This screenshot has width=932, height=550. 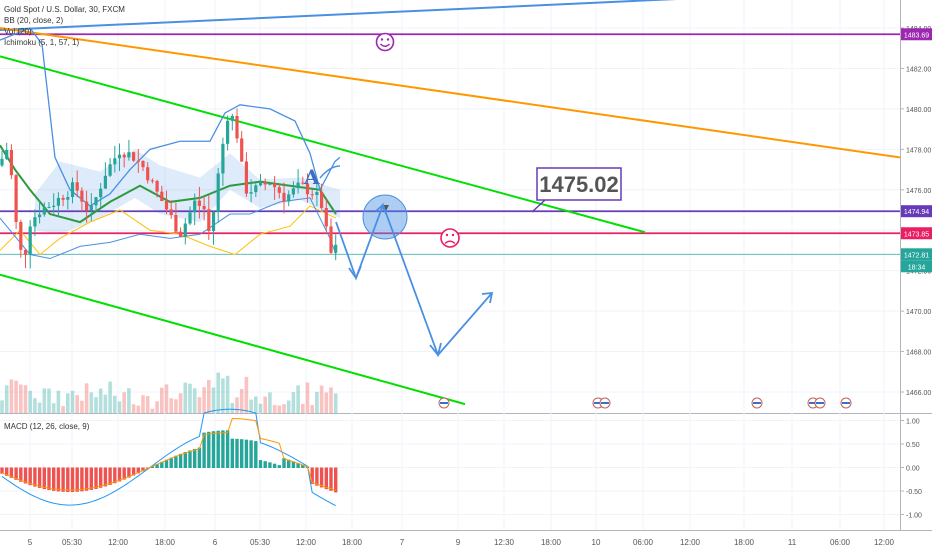 I want to click on time-tick-label: 05:30, so click(x=72, y=542).